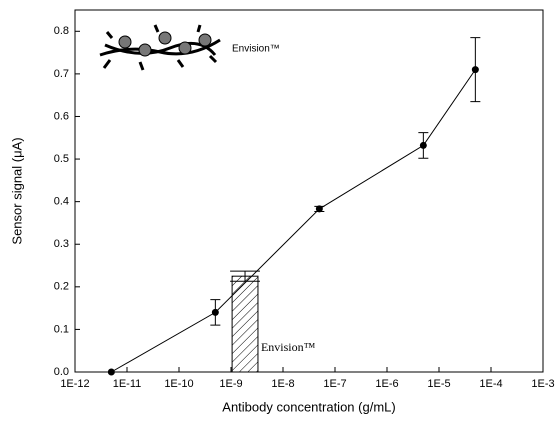  Describe the element at coordinates (245, 276) in the screenshot. I see `bar-error` at that location.